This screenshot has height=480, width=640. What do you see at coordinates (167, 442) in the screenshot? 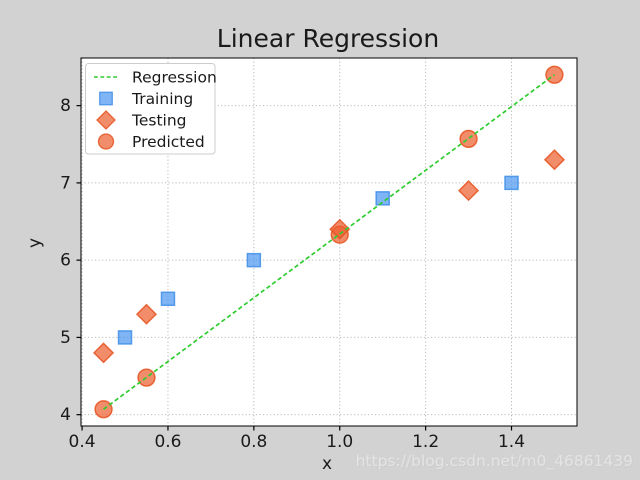
I see `x-tick-label: 0.6` at bounding box center [167, 442].